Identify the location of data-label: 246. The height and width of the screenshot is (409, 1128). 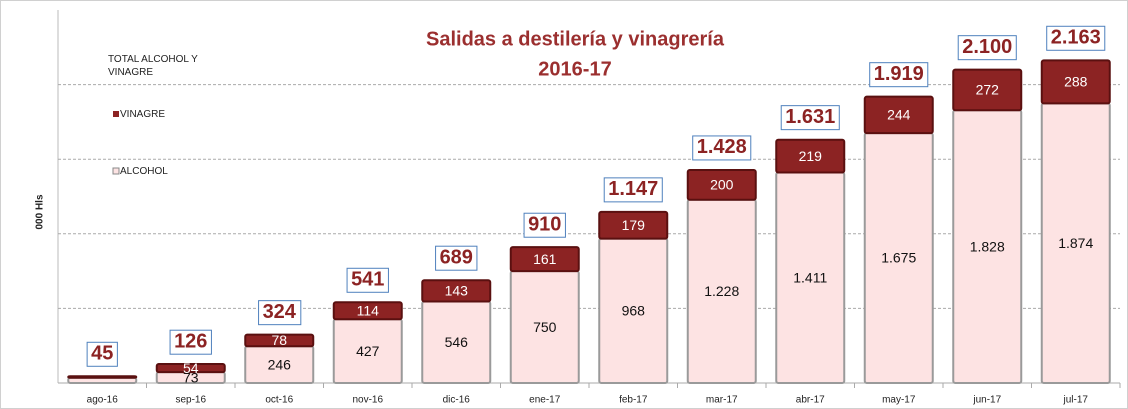
(280, 364).